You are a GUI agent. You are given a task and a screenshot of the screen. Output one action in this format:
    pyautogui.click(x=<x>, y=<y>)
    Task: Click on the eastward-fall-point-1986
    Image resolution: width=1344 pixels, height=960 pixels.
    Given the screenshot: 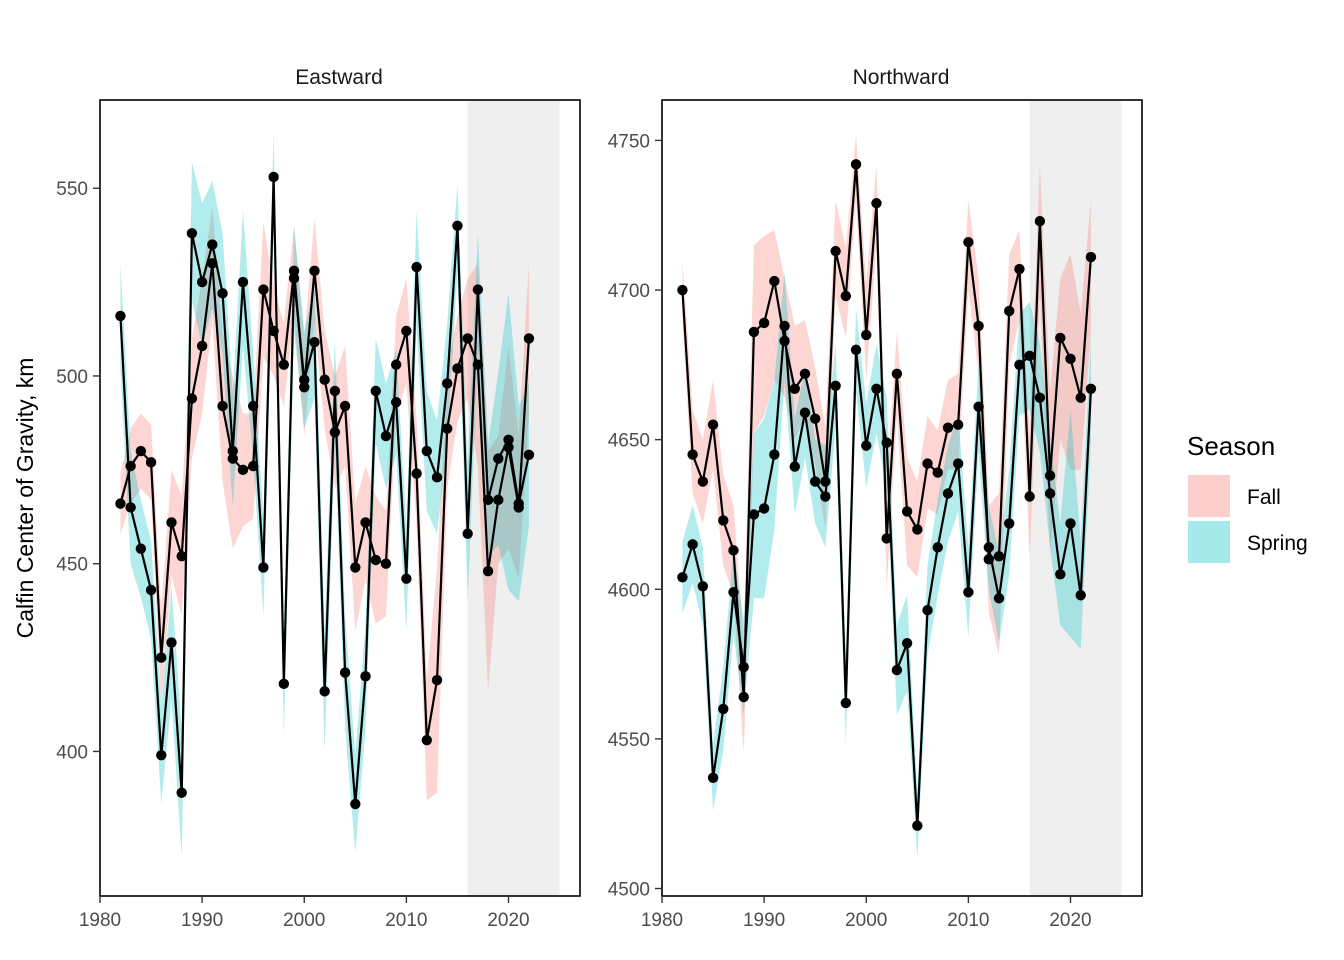 What is the action you would take?
    pyautogui.click(x=161, y=657)
    